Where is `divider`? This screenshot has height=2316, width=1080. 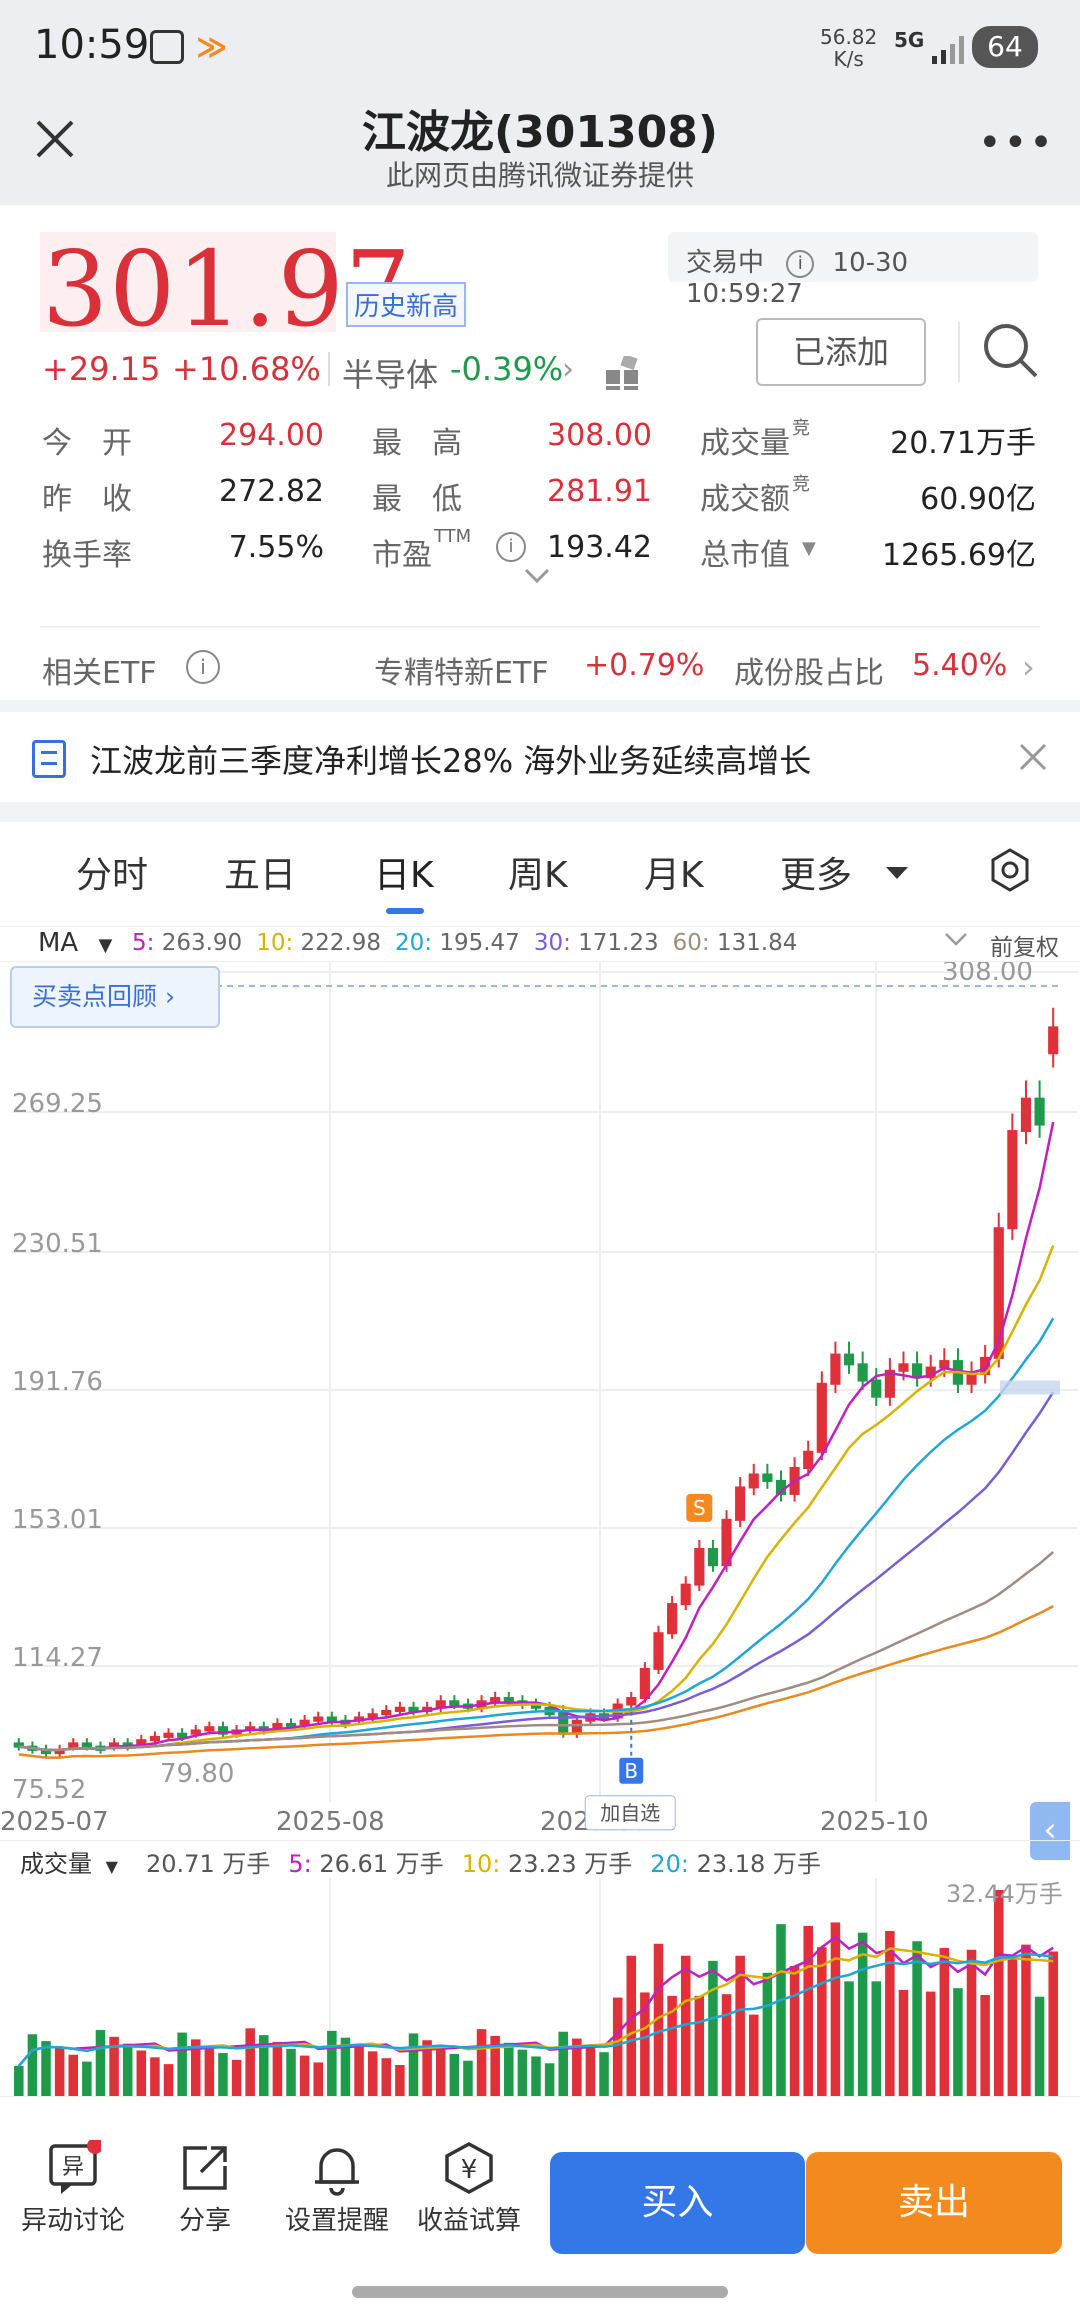 divider is located at coordinates (329, 369).